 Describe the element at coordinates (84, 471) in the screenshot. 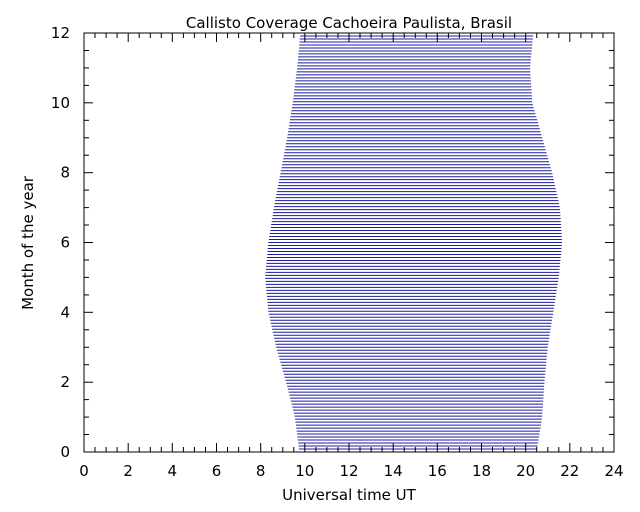

I see `x-tick-label: 0` at that location.